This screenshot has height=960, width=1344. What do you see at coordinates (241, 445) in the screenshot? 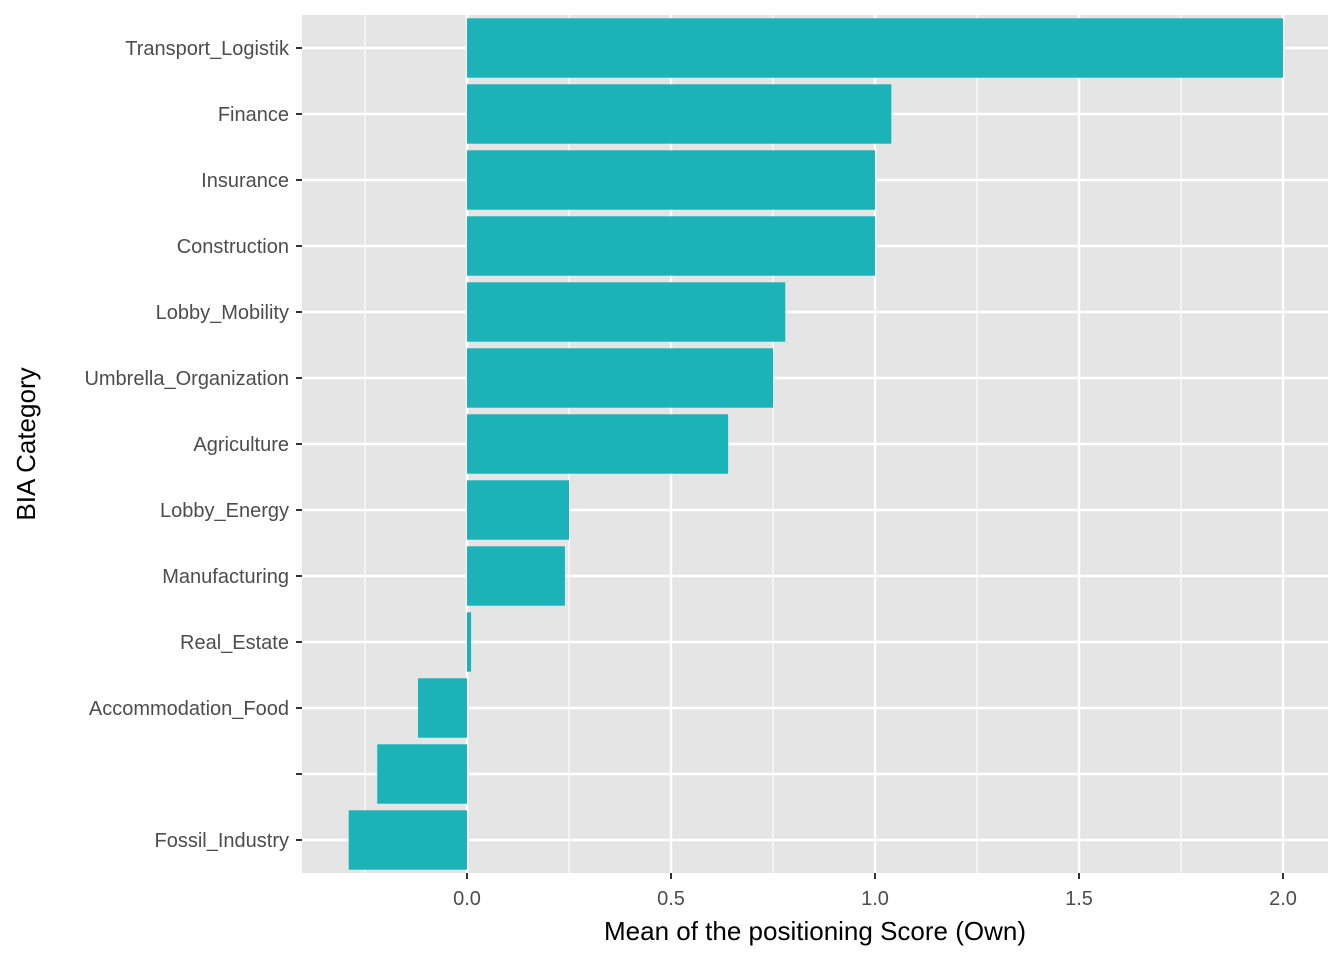
I see `y-tick-label: Agriculture` at bounding box center [241, 445].